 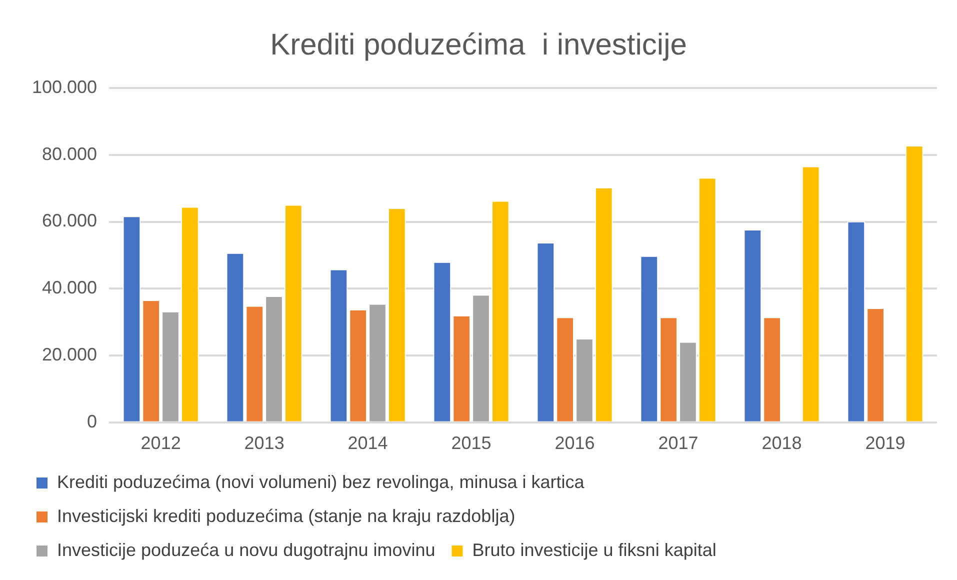 What do you see at coordinates (70, 154) in the screenshot?
I see `y-tick-label: 80.000` at bounding box center [70, 154].